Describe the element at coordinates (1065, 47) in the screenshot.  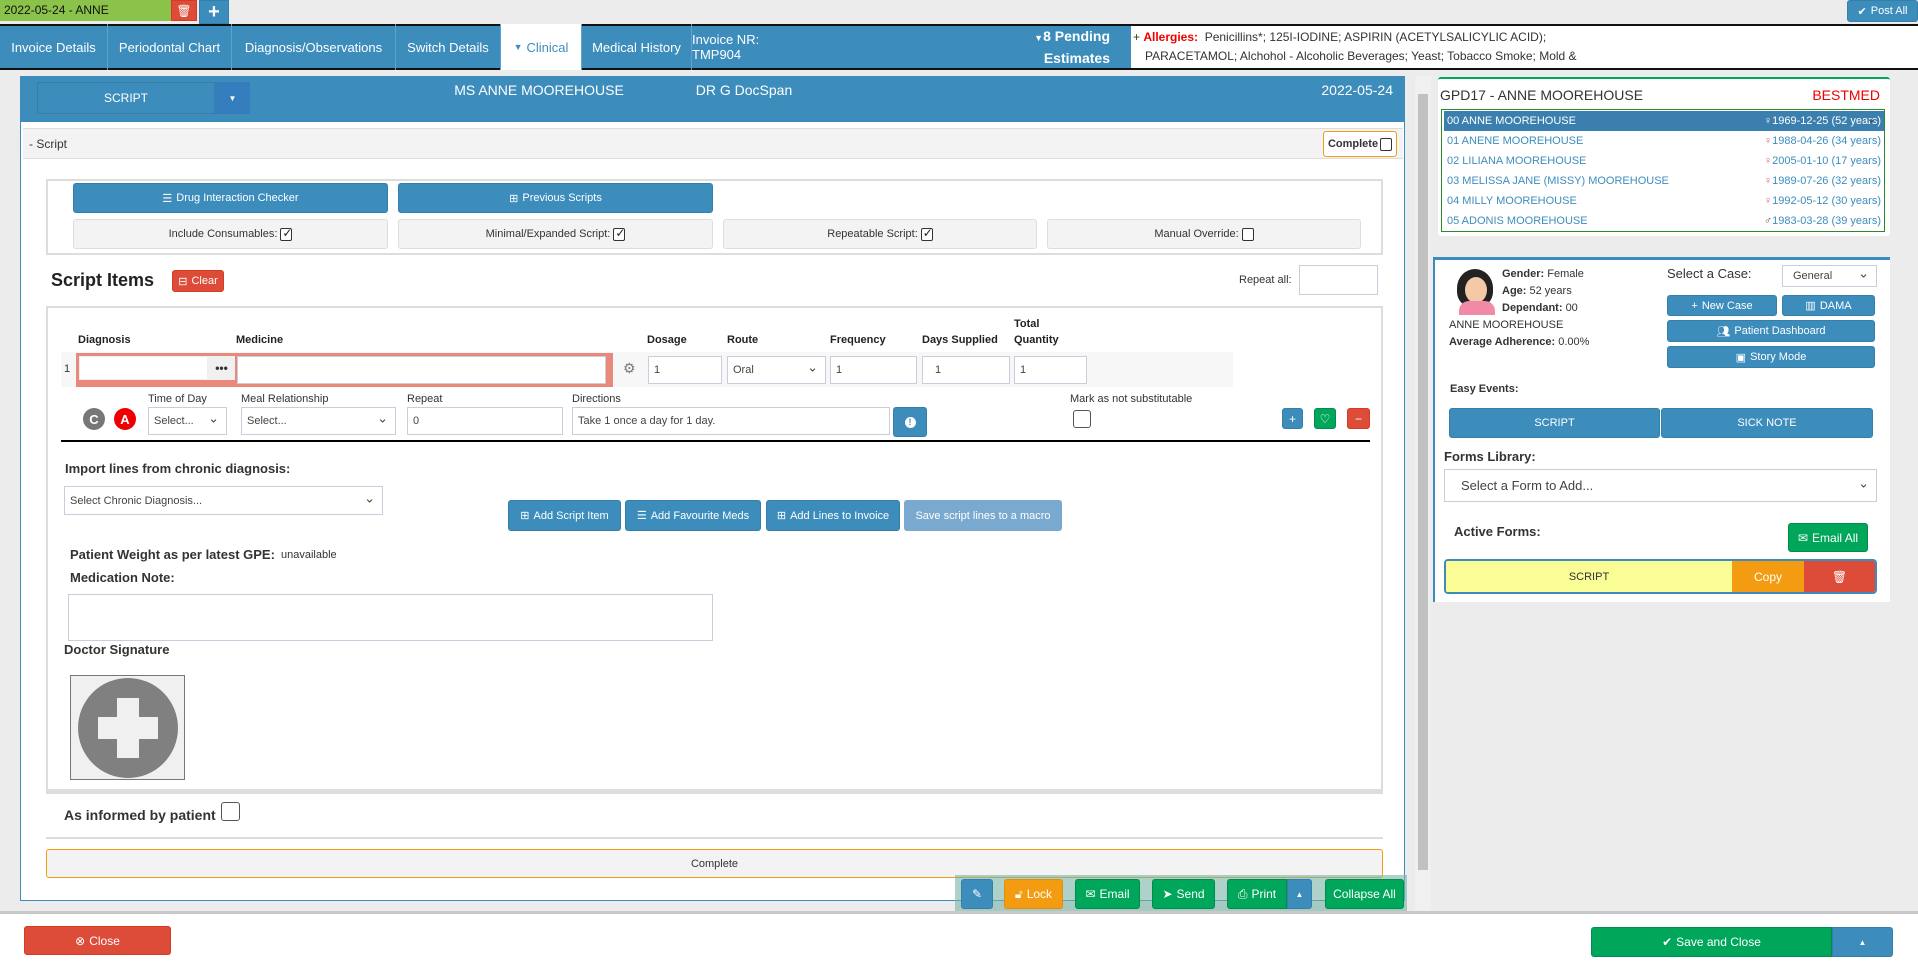
I see `pending-estimates: ▼8 Pending Estimates` at that location.